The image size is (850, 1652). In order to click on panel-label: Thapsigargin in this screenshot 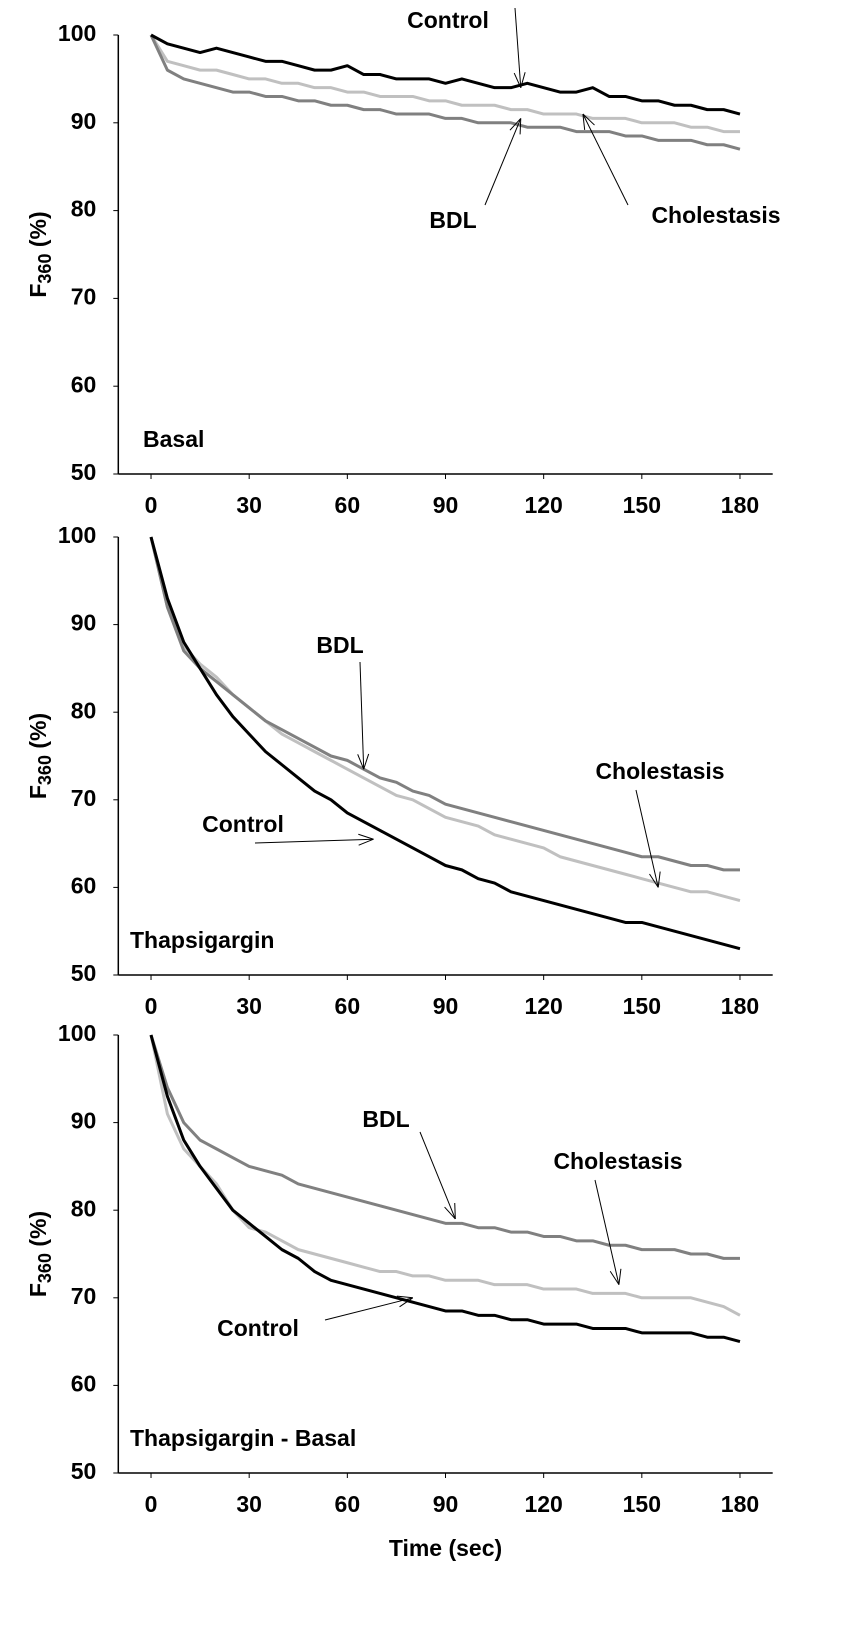, I will do `click(202, 940)`.